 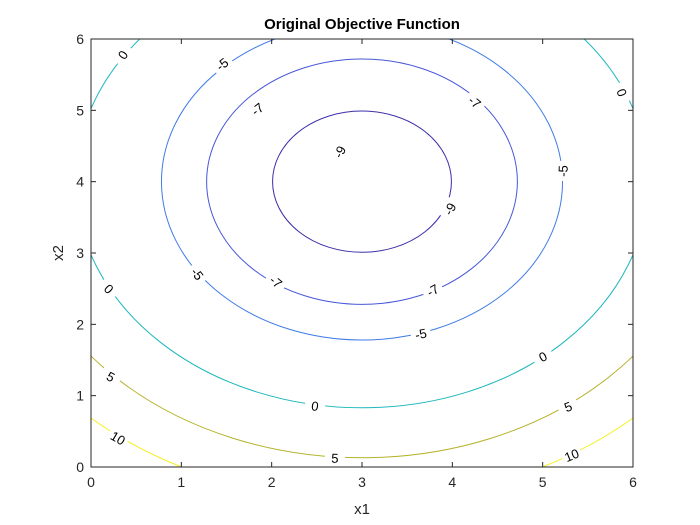 What do you see at coordinates (80, 39) in the screenshot?
I see `y-tick-label: 6` at bounding box center [80, 39].